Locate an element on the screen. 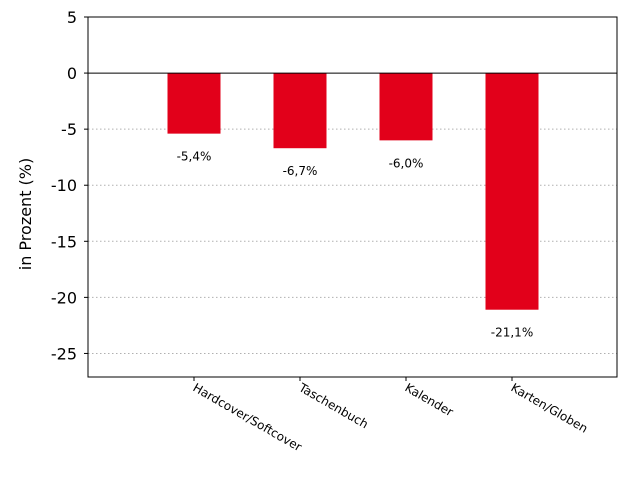  x-tick-label: Karten/Globen is located at coordinates (550, 407).